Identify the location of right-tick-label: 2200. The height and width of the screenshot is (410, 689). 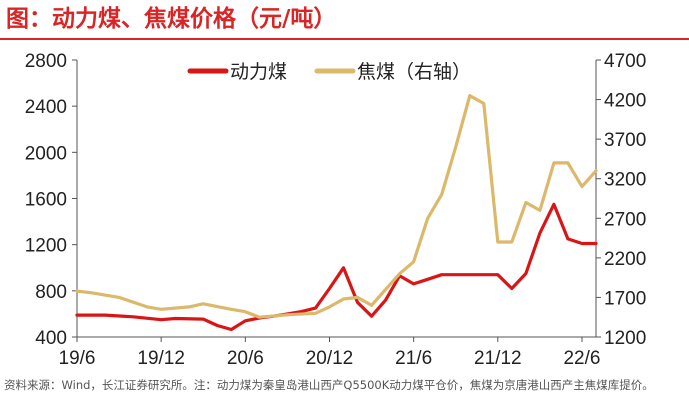
(625, 259).